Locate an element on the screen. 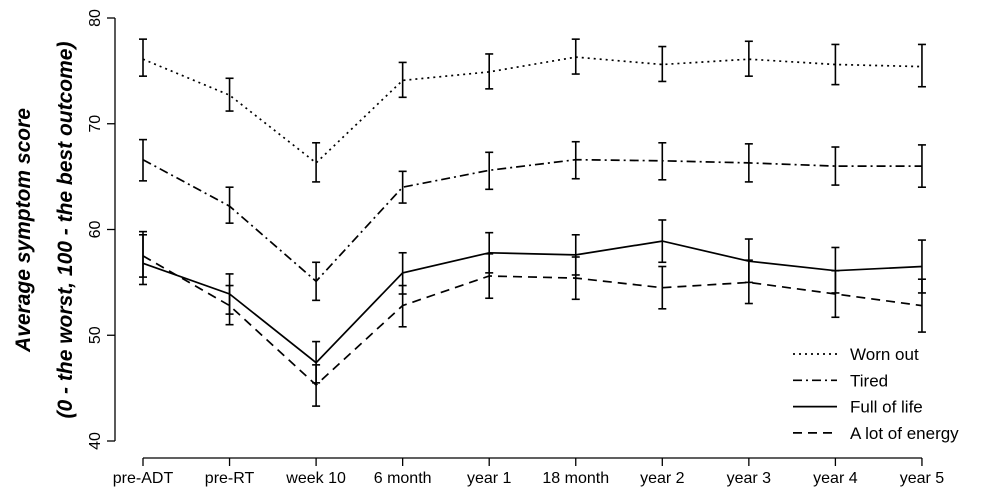  x-tick-label-week-10: week 10 is located at coordinates (315, 478).